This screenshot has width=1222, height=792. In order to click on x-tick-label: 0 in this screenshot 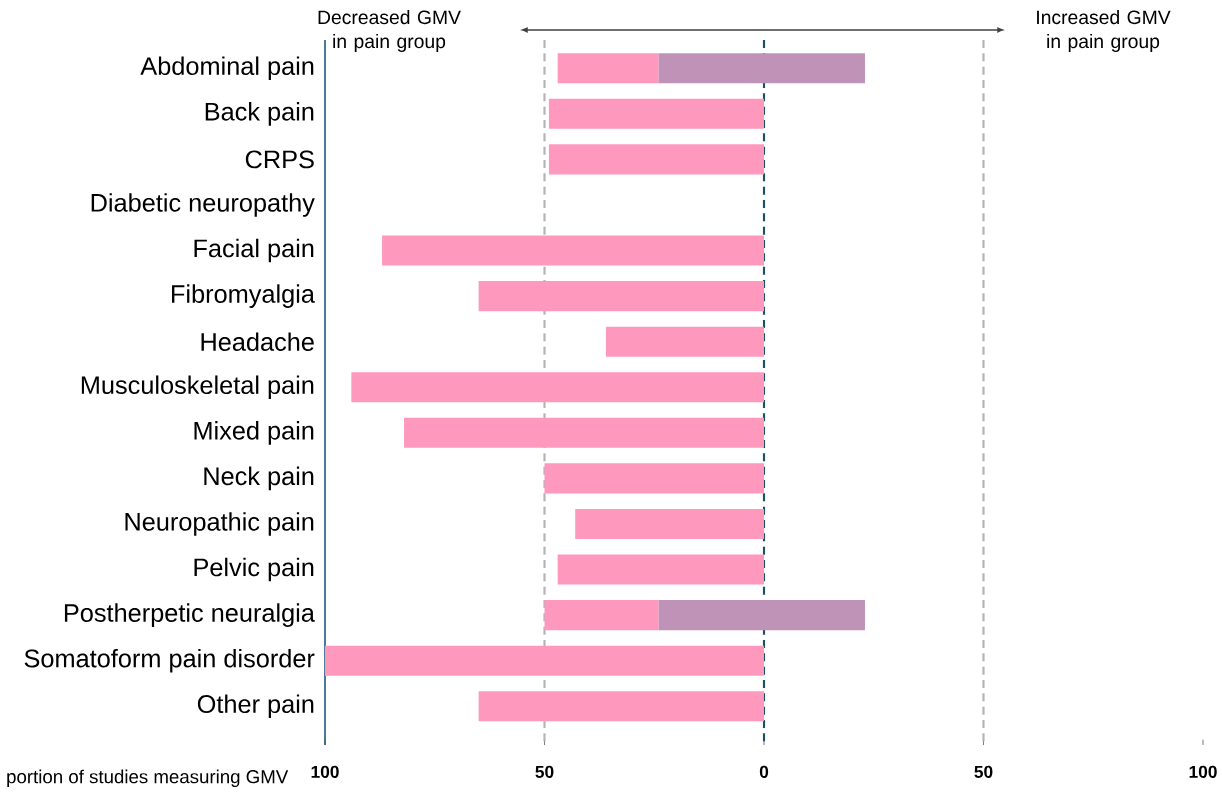, I will do `click(764, 771)`.